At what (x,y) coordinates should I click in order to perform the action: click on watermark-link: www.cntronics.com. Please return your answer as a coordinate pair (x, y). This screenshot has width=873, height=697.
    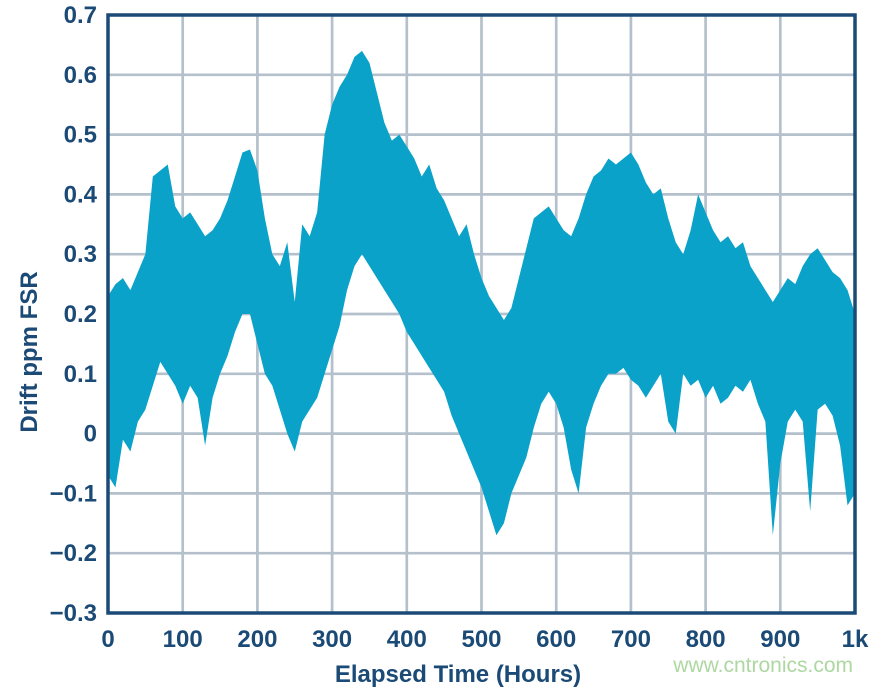
    Looking at the image, I should click on (763, 665).